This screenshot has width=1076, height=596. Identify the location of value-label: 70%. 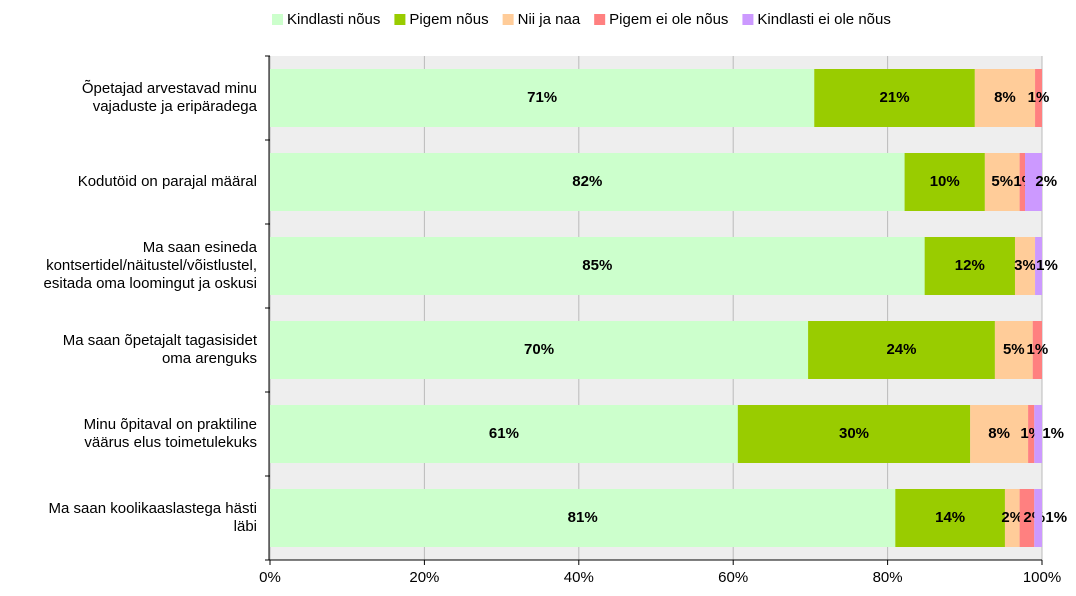
(539, 349).